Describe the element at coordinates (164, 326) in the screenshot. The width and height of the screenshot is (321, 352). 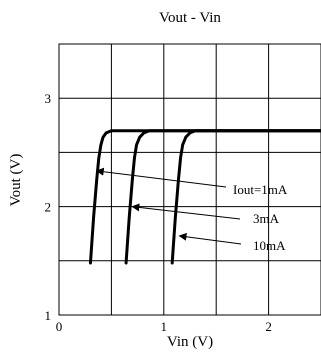
I see `x-tick-label: 1` at that location.